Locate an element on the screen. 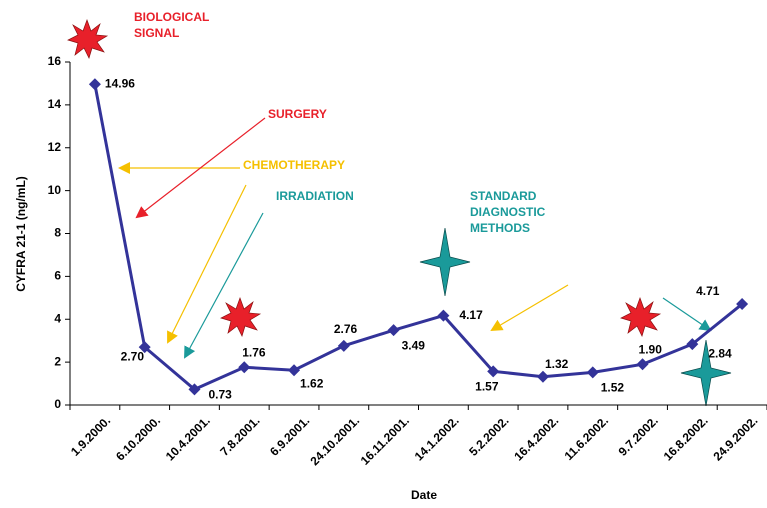  annotation: BIOLOGICAL is located at coordinates (171, 17).